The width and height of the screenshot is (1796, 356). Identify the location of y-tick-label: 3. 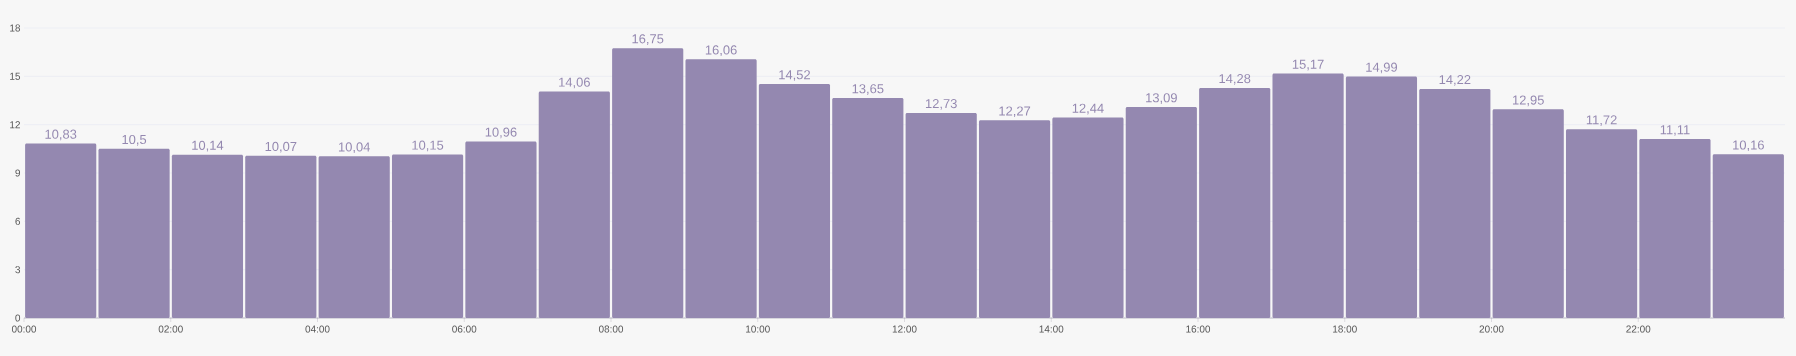
(18, 270).